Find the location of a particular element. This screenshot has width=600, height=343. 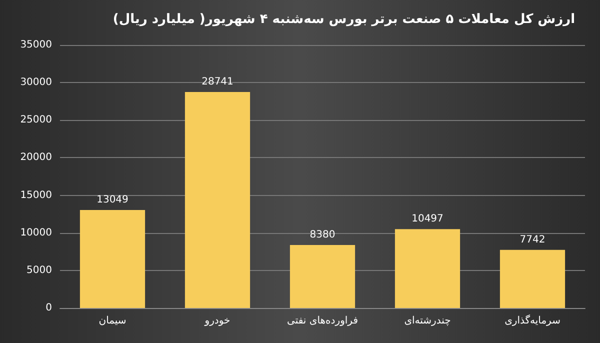

x-tick-label: خودرو is located at coordinates (217, 321).